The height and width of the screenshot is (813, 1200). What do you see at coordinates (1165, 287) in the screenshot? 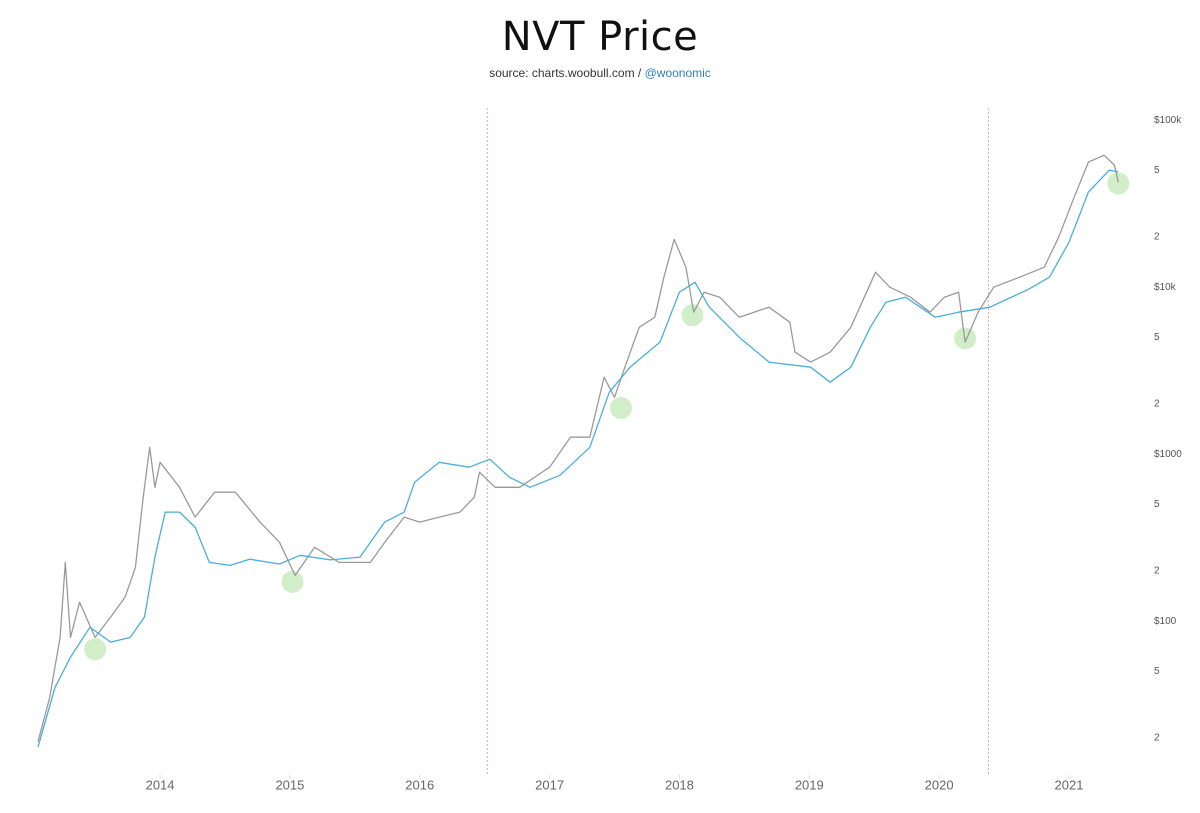
I see `y-tick-label: $10k` at bounding box center [1165, 287].